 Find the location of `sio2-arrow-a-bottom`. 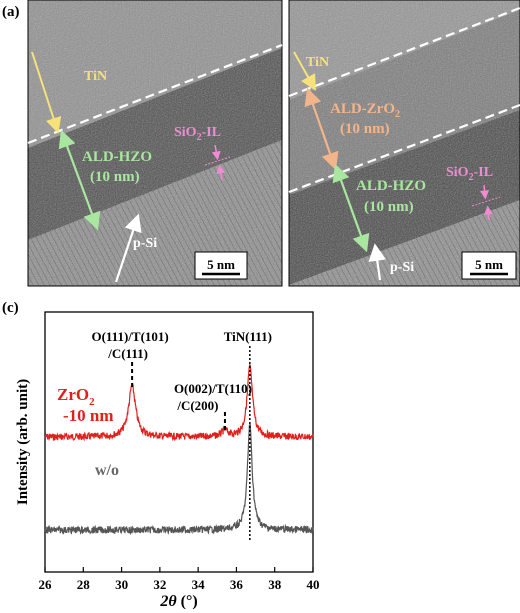

sio2-arrow-a-bottom is located at coordinates (221, 172).